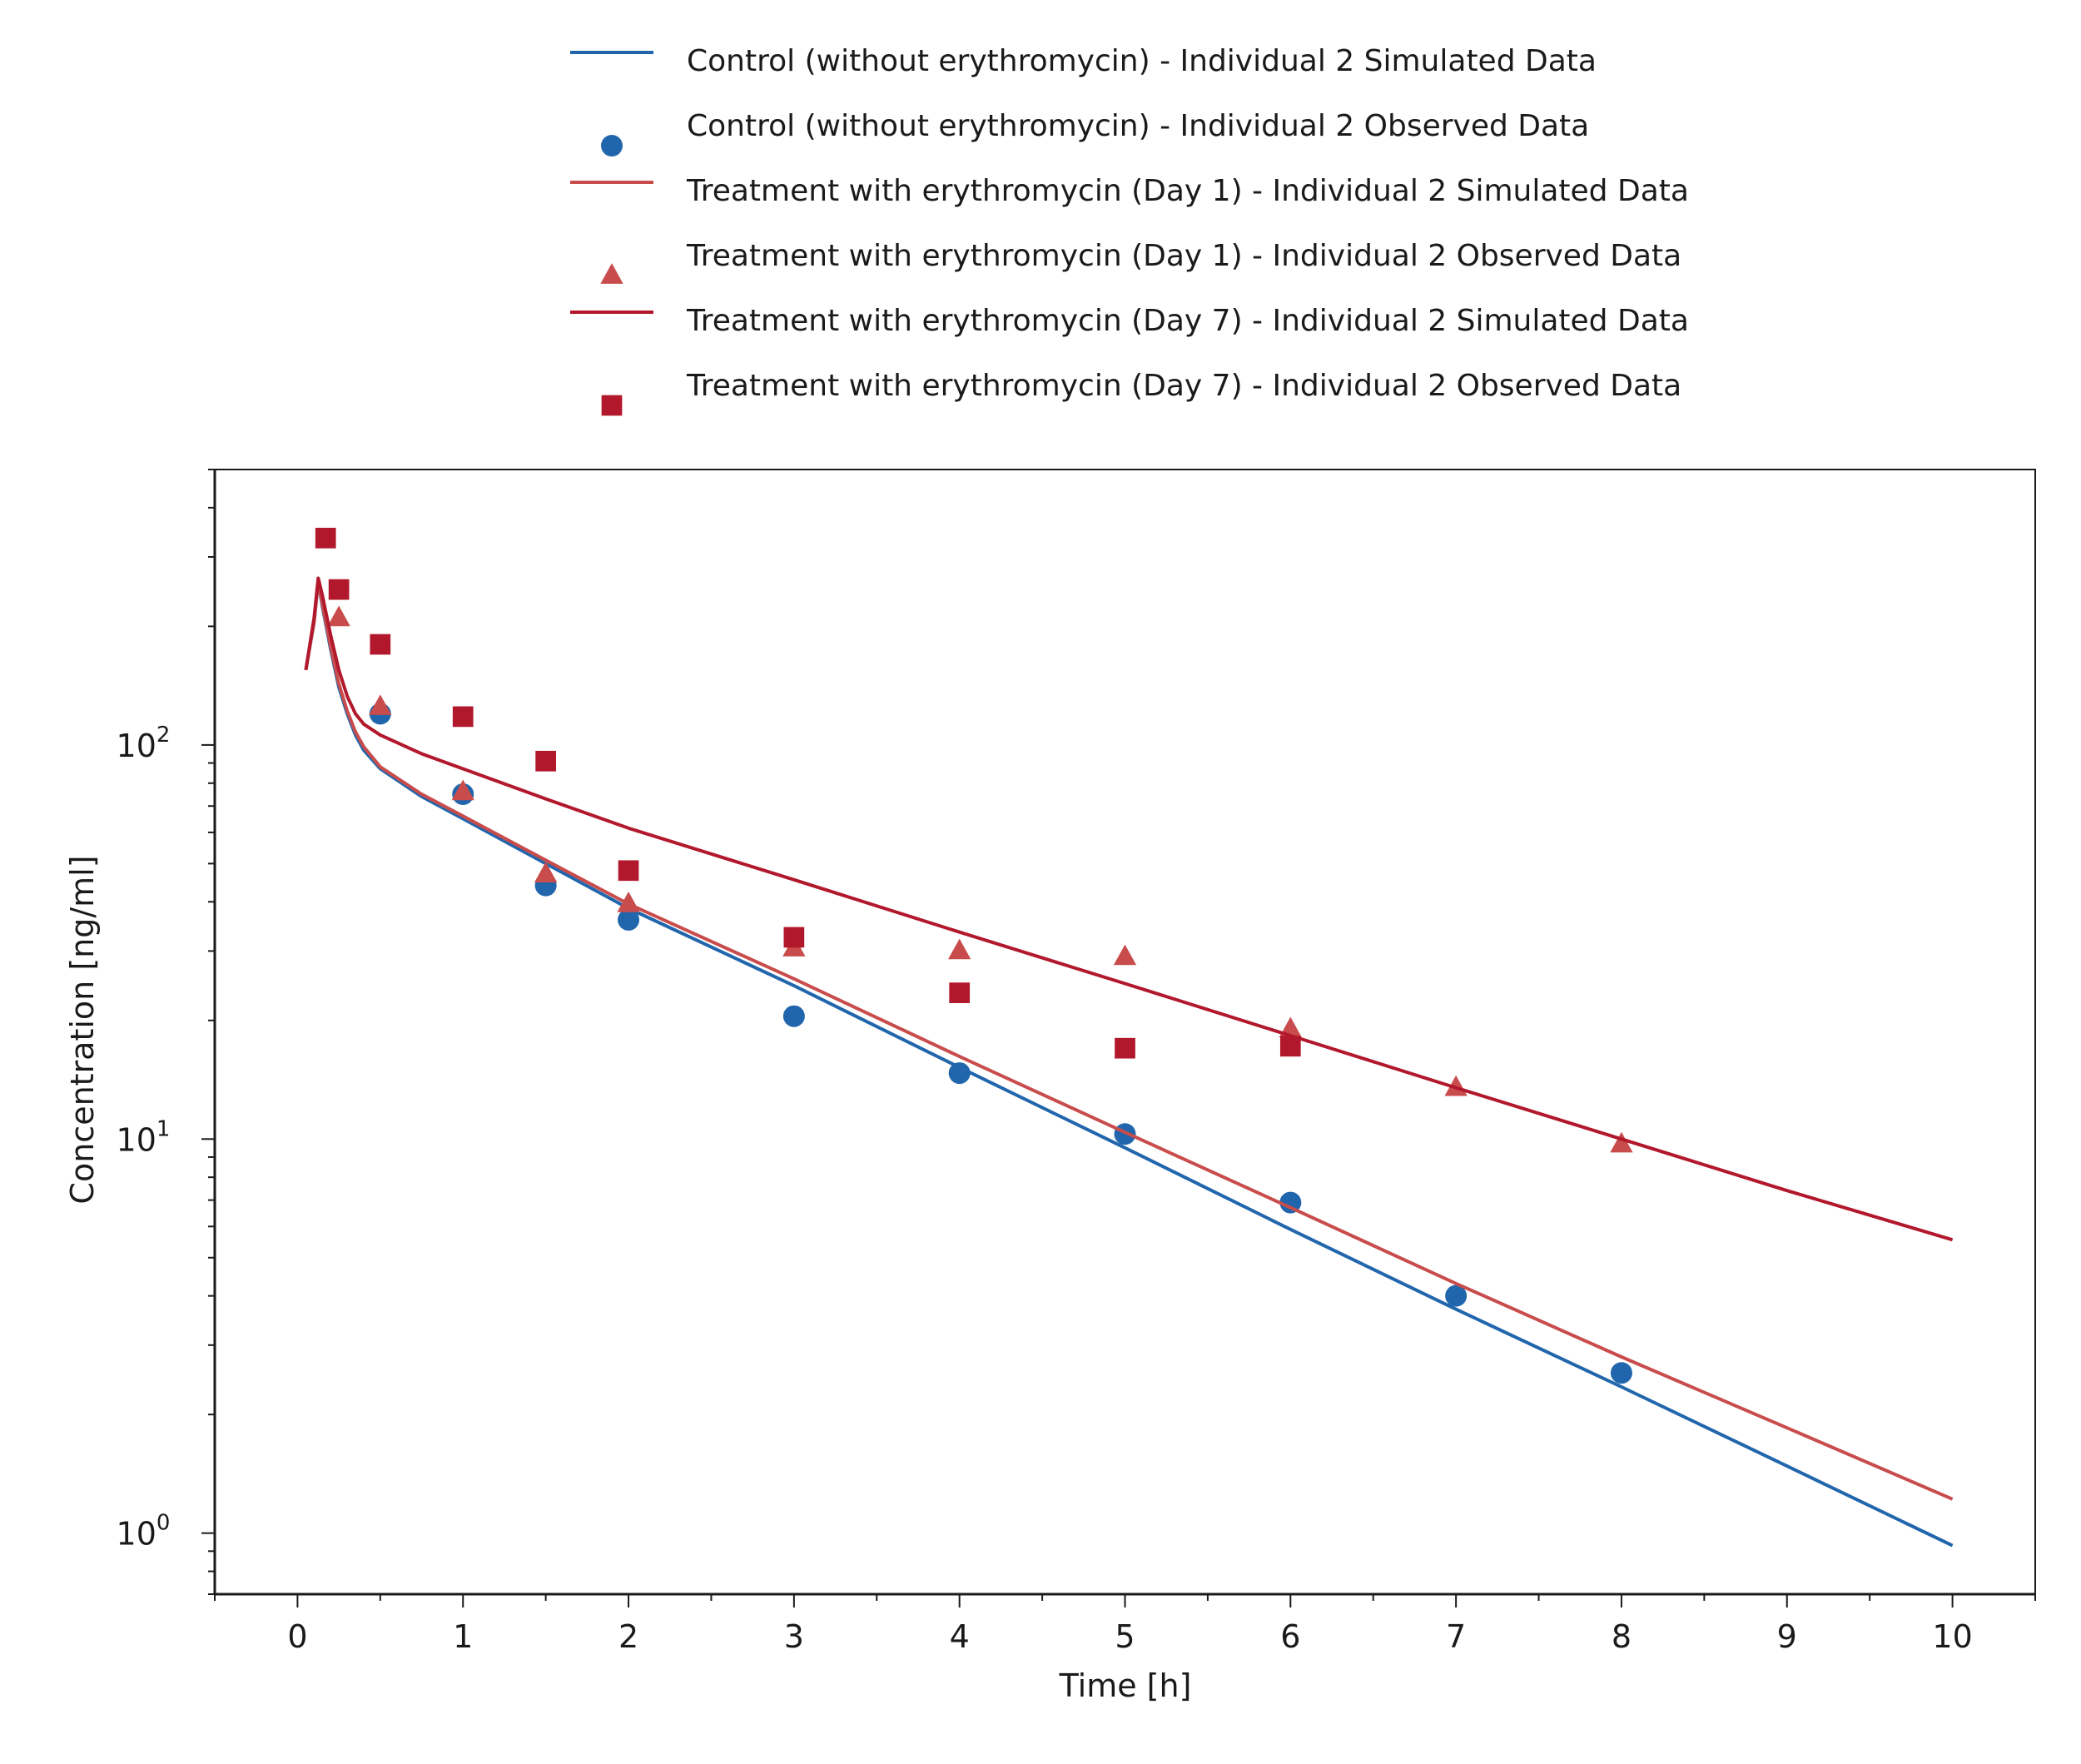 The height and width of the screenshot is (1764, 2081). I want to click on x-axis: 0 1 2 3 4 5 6 7 8 9 10, so click(1125, 1624).